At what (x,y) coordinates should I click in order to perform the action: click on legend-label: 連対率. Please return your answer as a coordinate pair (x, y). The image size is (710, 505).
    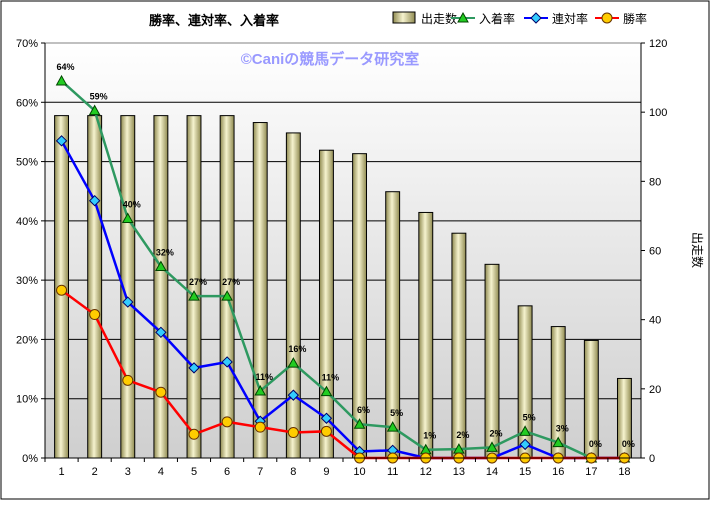
    Looking at the image, I should click on (570, 18).